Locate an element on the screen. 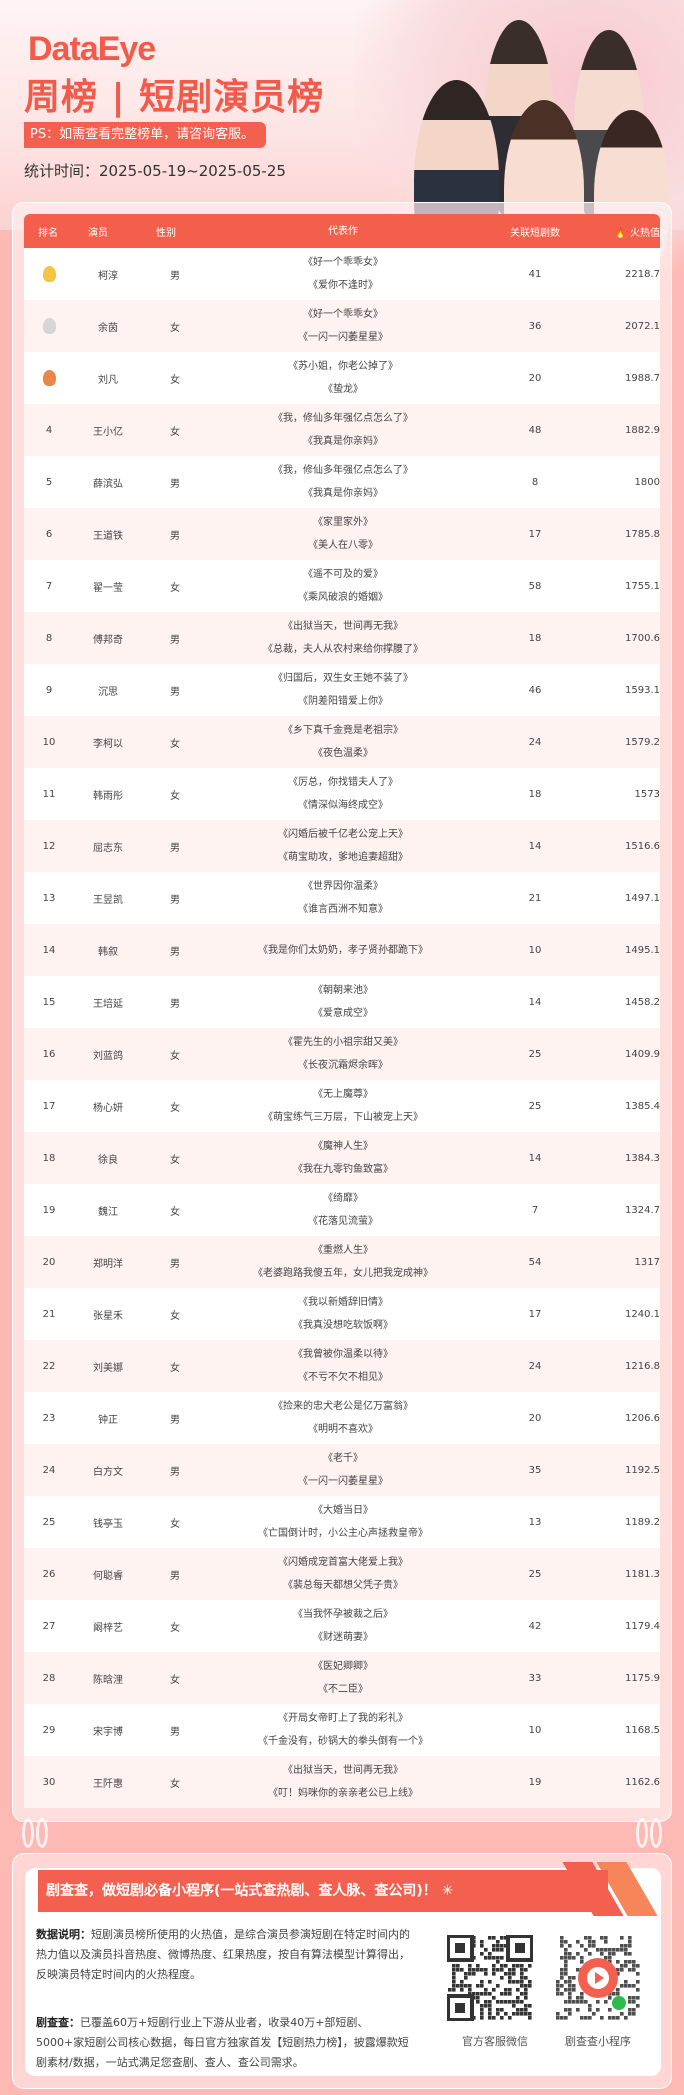 This screenshot has width=684, height=2095. table-row: 18 徐良 女 《魔神人生》 《我在九零钓鱼致富》 14 1384.3 is located at coordinates (342, 1158).